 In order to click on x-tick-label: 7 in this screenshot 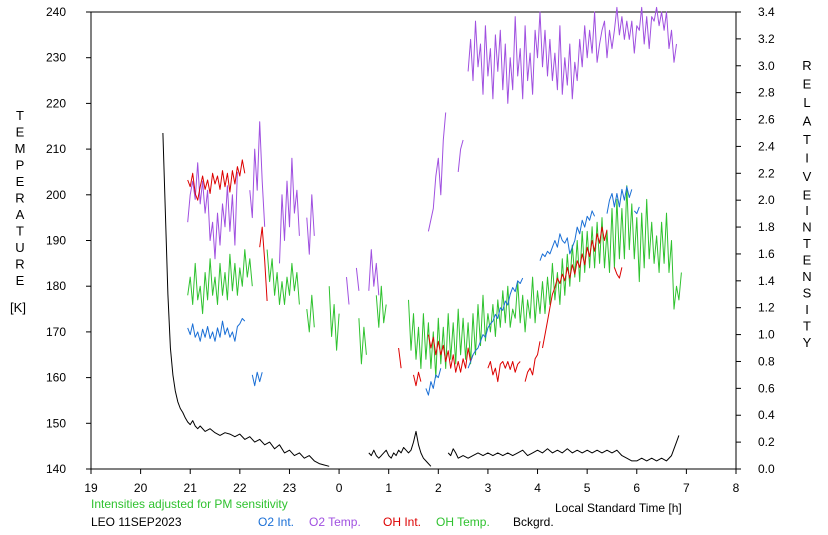, I will do `click(686, 488)`.